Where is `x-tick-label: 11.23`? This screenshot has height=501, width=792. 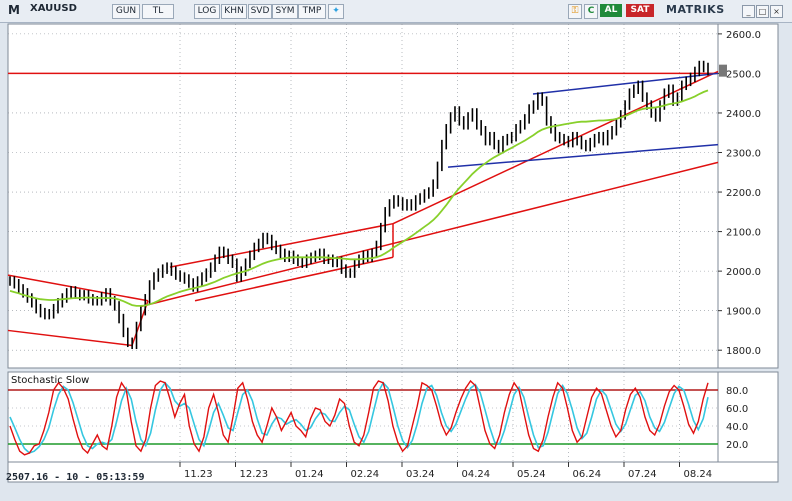 x-tick-label: 11.23 is located at coordinates (198, 474).